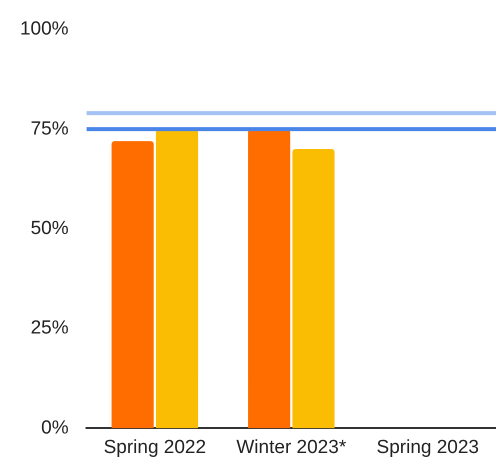 The image size is (496, 467). What do you see at coordinates (44, 29) in the screenshot?
I see `y-tick-label: 100%` at bounding box center [44, 29].